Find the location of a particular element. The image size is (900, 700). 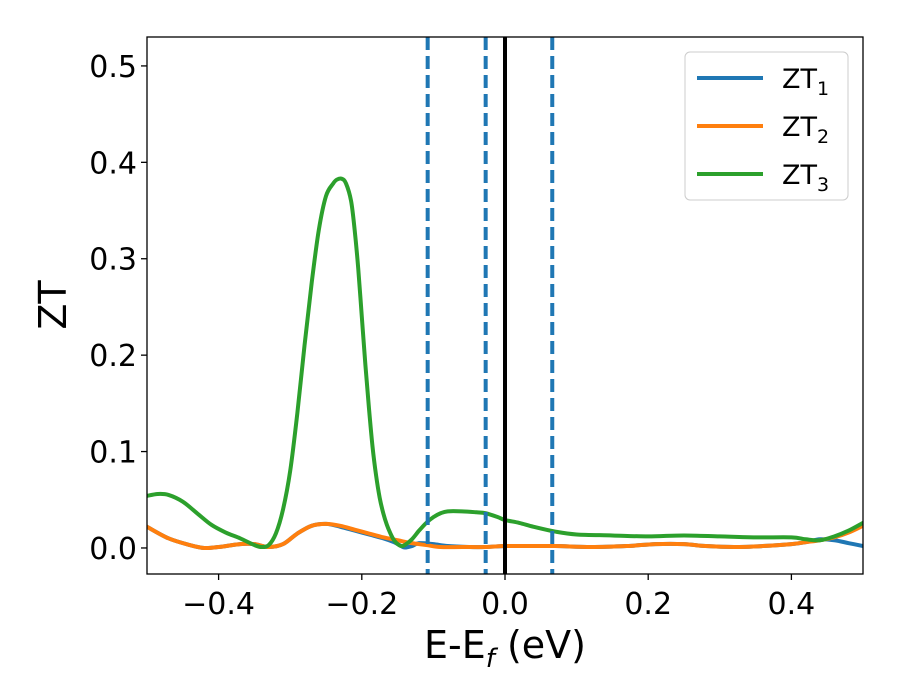

legend-box is located at coordinates (766, 126).